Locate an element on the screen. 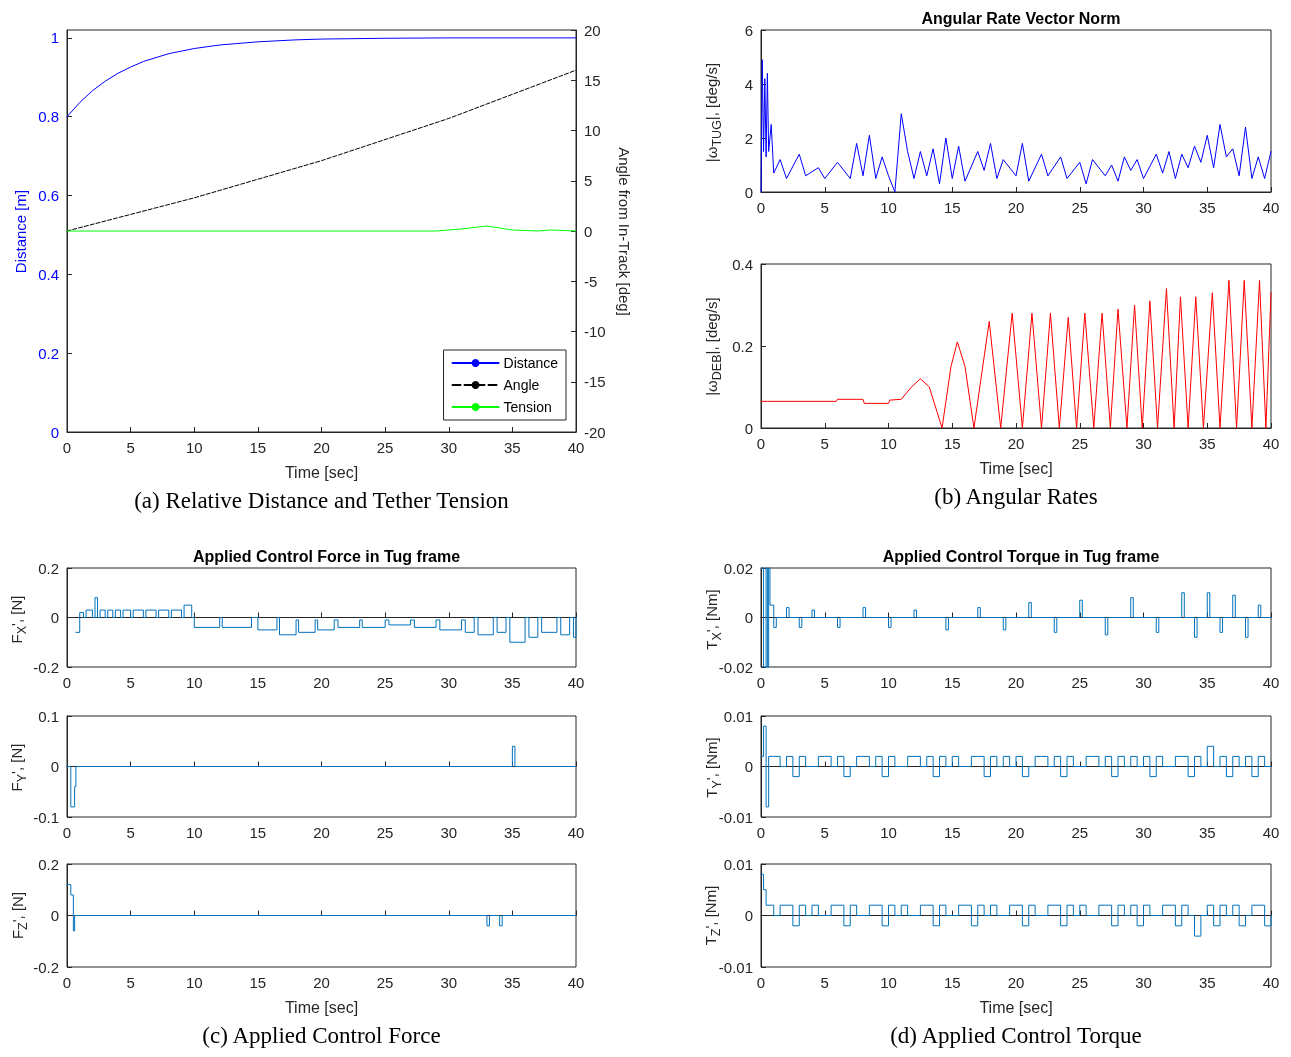 The image size is (1291, 1057). y2-tick-label: -20 is located at coordinates (595, 432).